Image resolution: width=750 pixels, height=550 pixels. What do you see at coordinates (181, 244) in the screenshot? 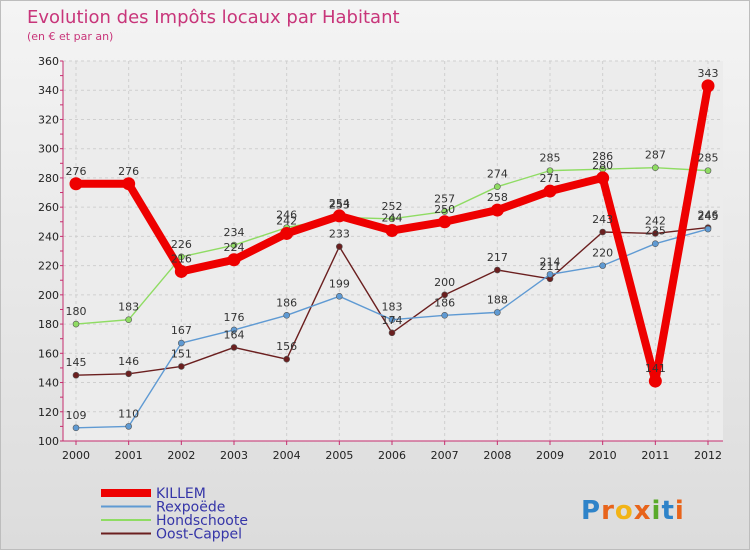
I see `data-label-hondschoote: 226` at bounding box center [181, 244].